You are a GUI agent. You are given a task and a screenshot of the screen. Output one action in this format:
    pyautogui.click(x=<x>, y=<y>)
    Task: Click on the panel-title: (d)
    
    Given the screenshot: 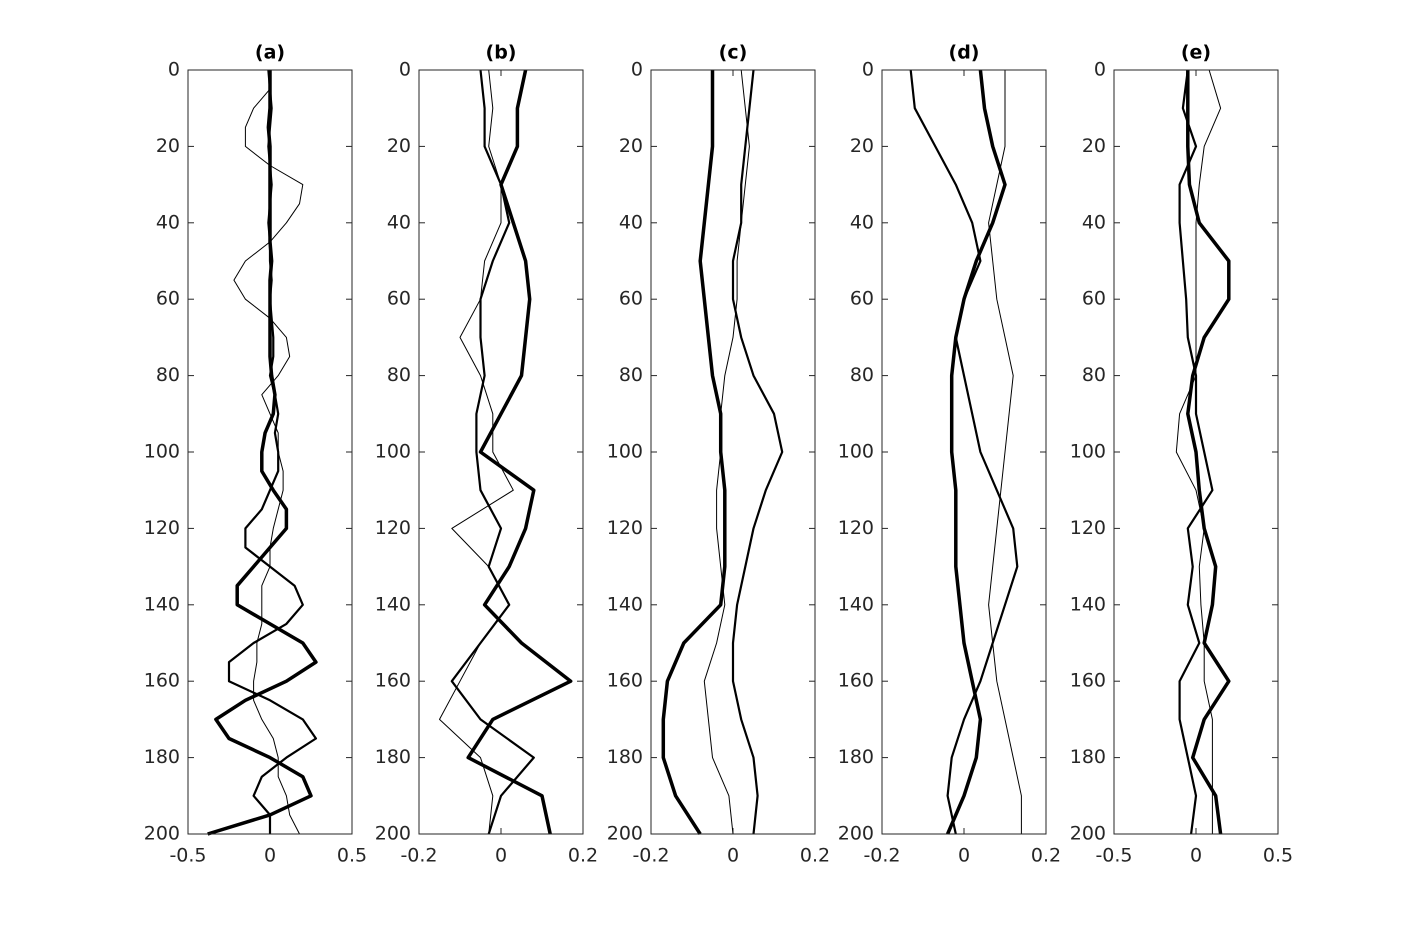 What is the action you would take?
    pyautogui.click(x=964, y=53)
    